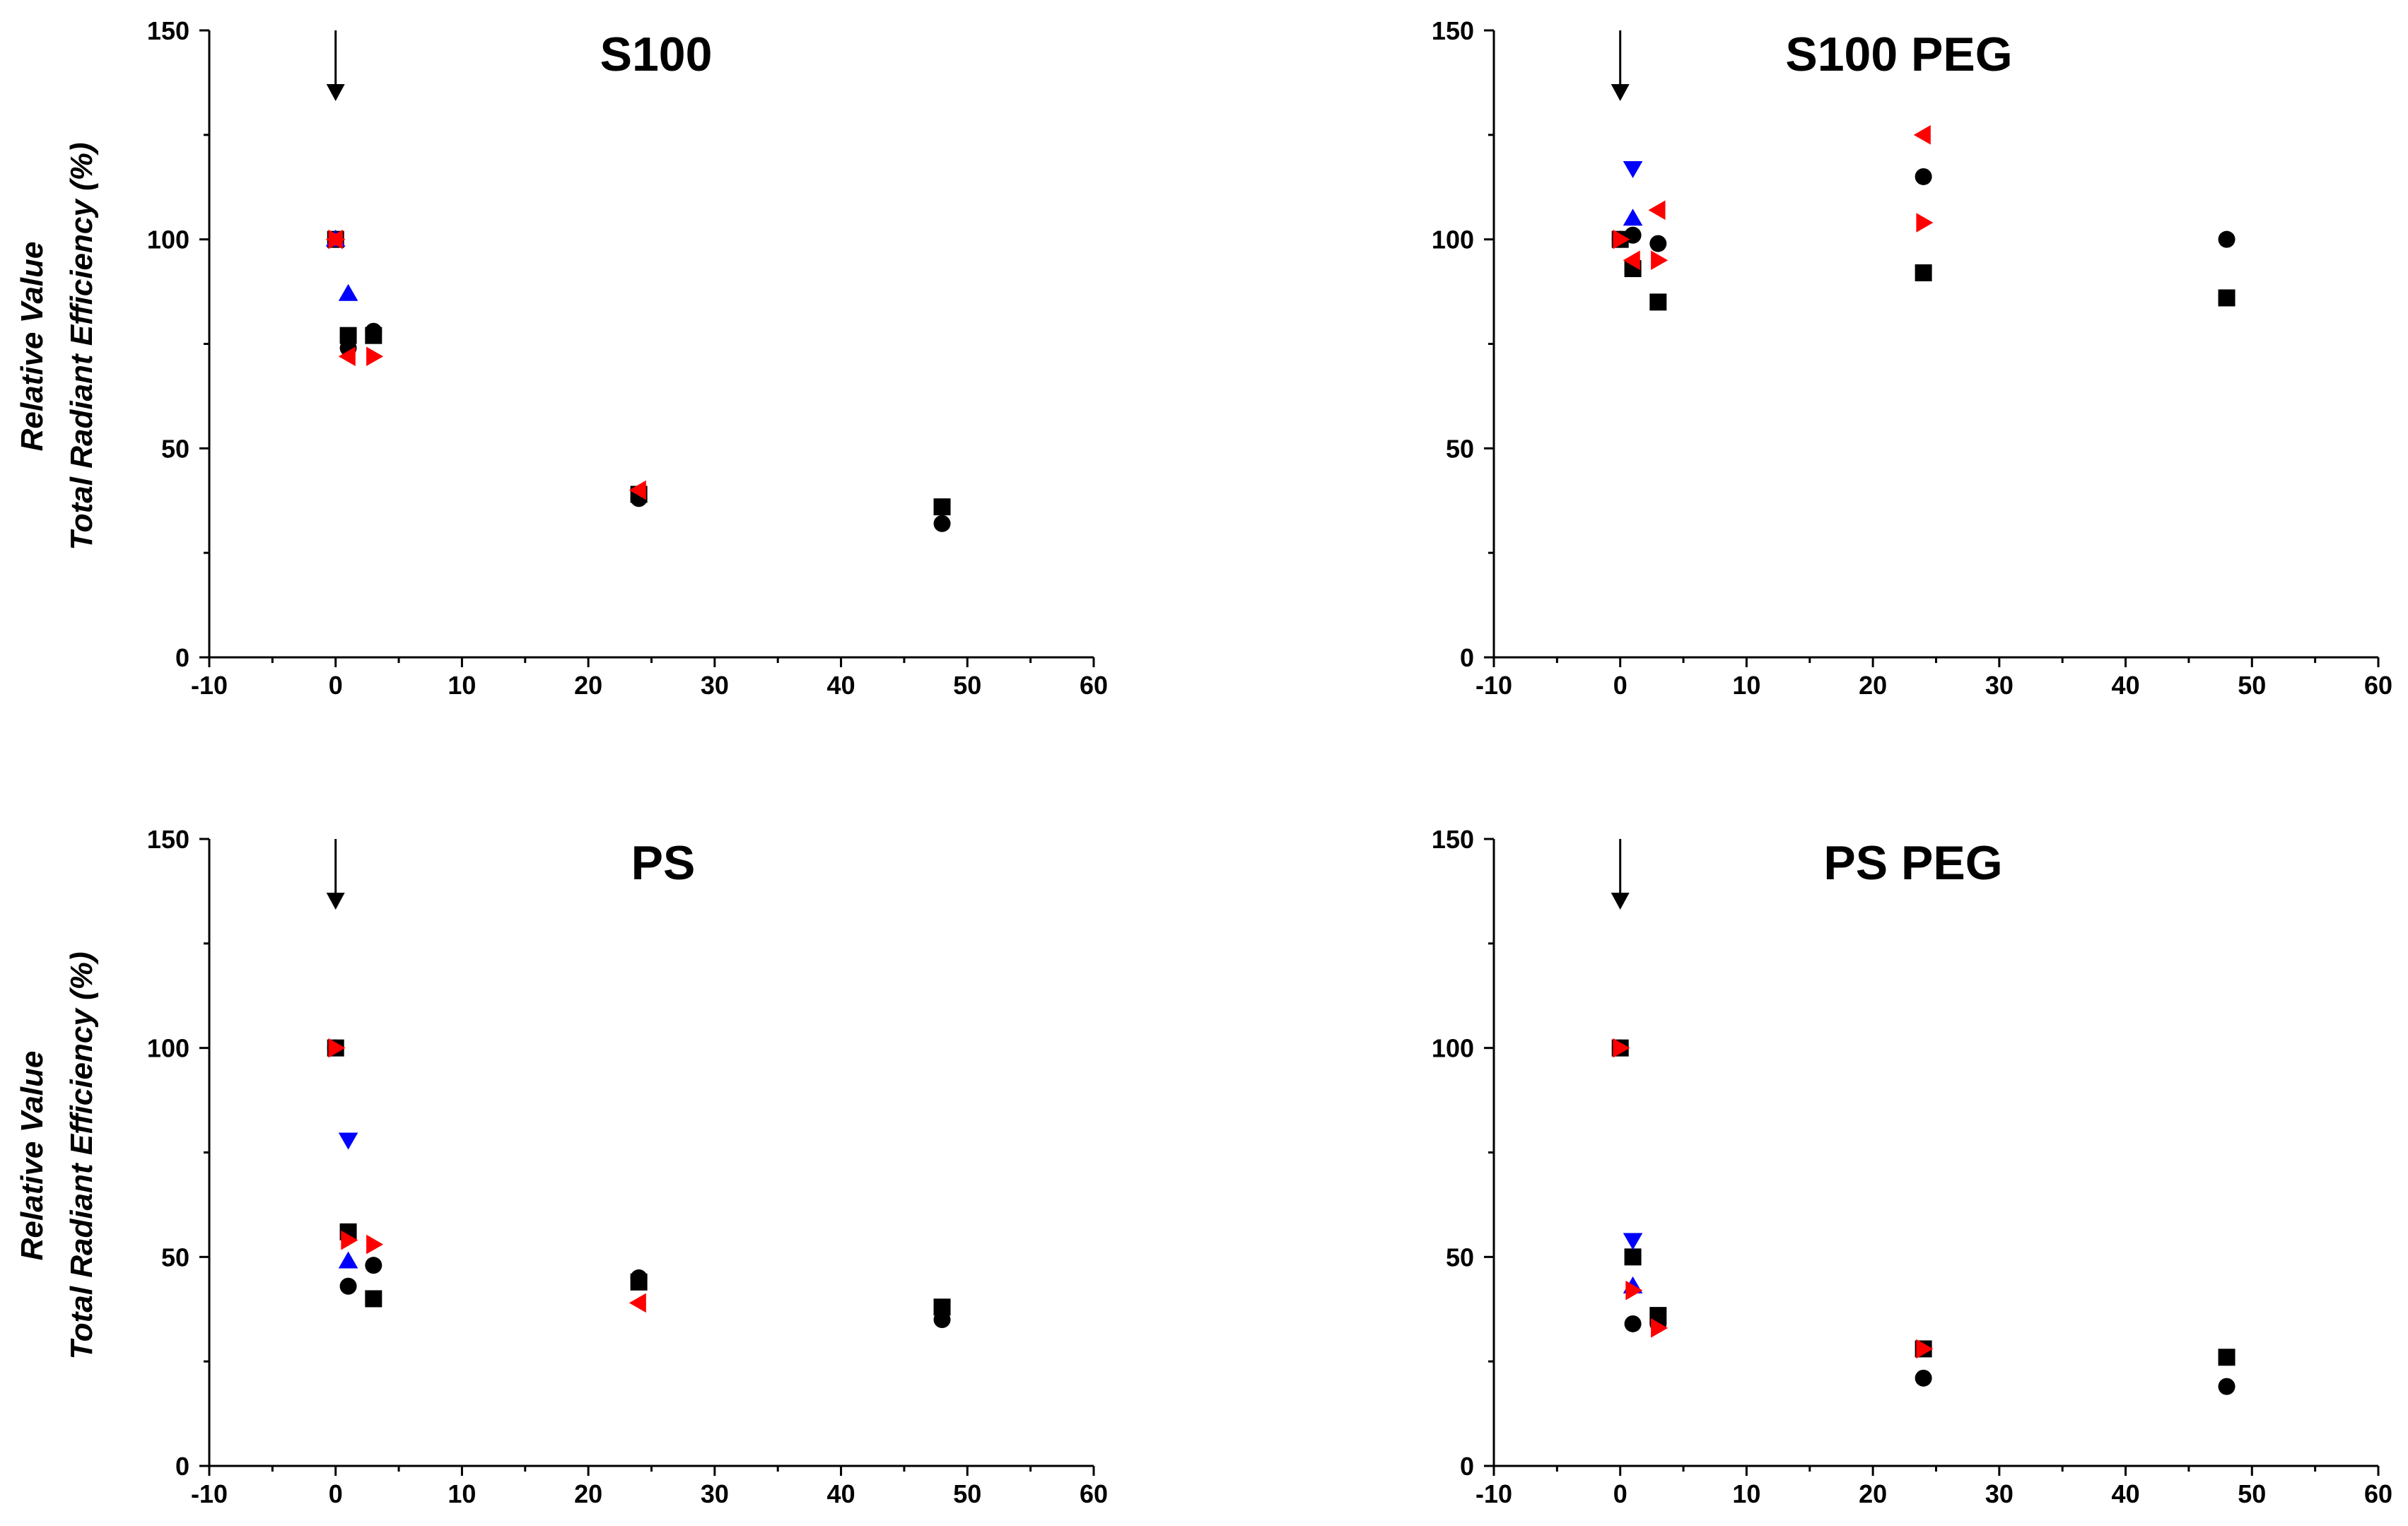 The height and width of the screenshot is (1526, 2408). What do you see at coordinates (81, 1156) in the screenshot?
I see `ylabel-bottom-line2: Total Radiant Efficiency (%)` at bounding box center [81, 1156].